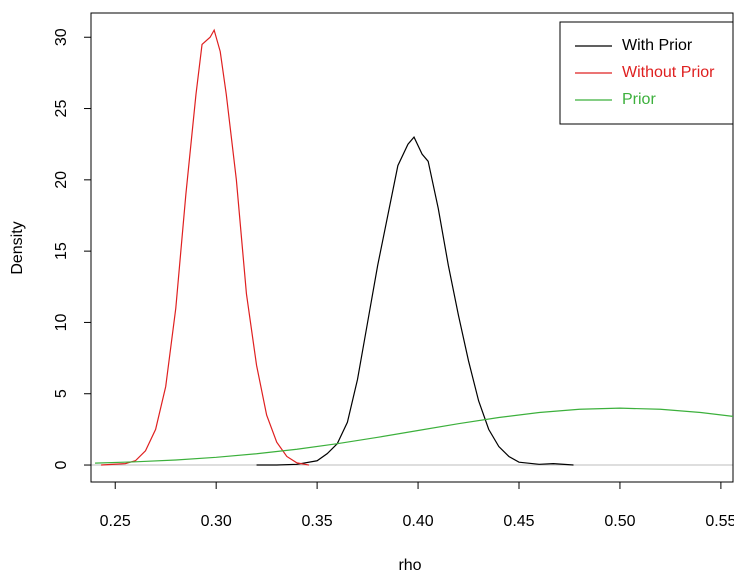  Describe the element at coordinates (115, 521) in the screenshot. I see `x-tick-label: 0.25` at that location.